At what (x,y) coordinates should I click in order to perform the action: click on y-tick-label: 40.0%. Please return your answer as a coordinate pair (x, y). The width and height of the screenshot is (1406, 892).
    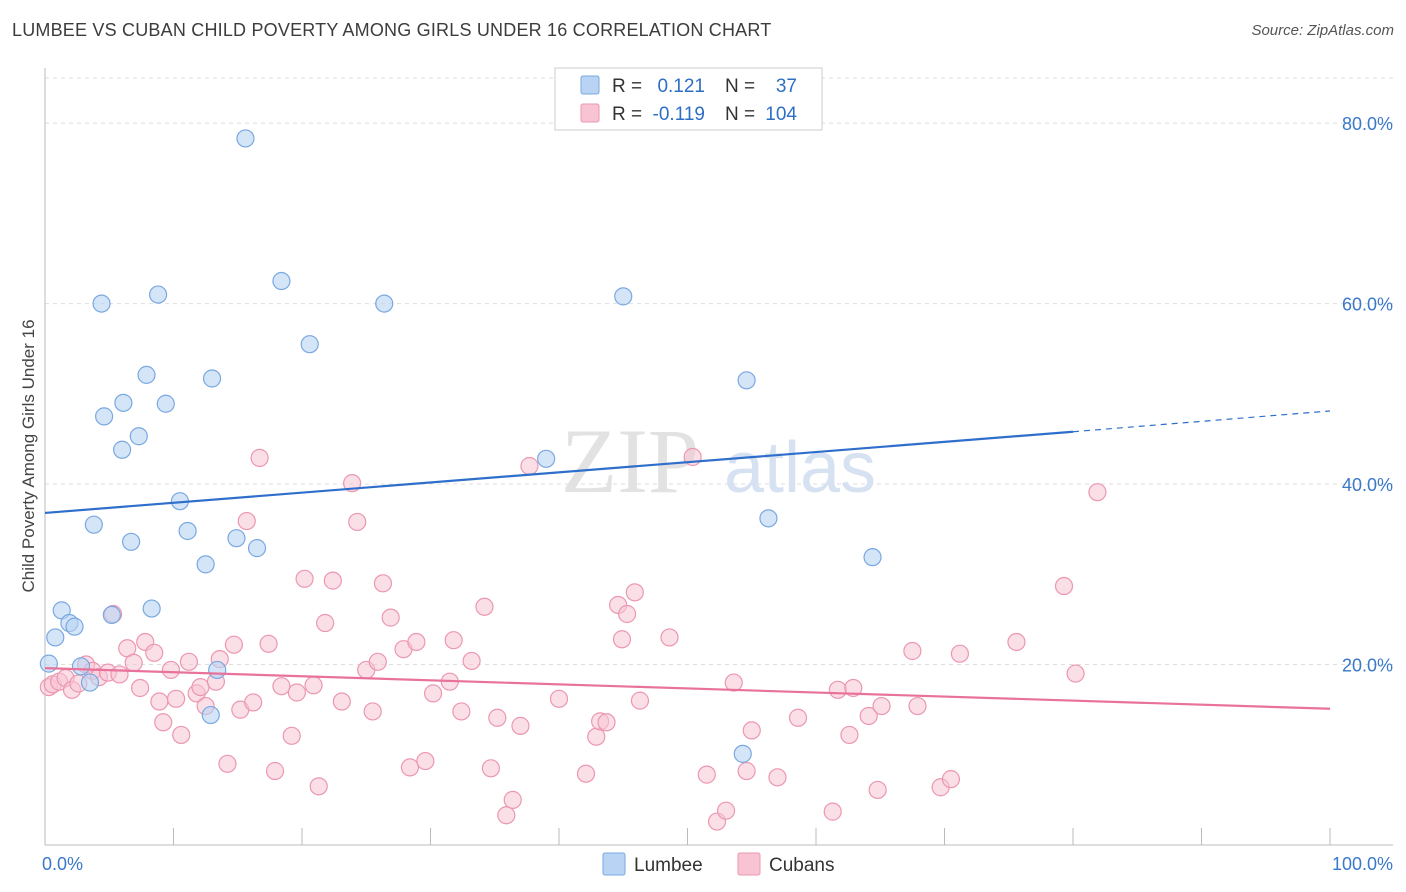
    Looking at the image, I should click on (1367, 485).